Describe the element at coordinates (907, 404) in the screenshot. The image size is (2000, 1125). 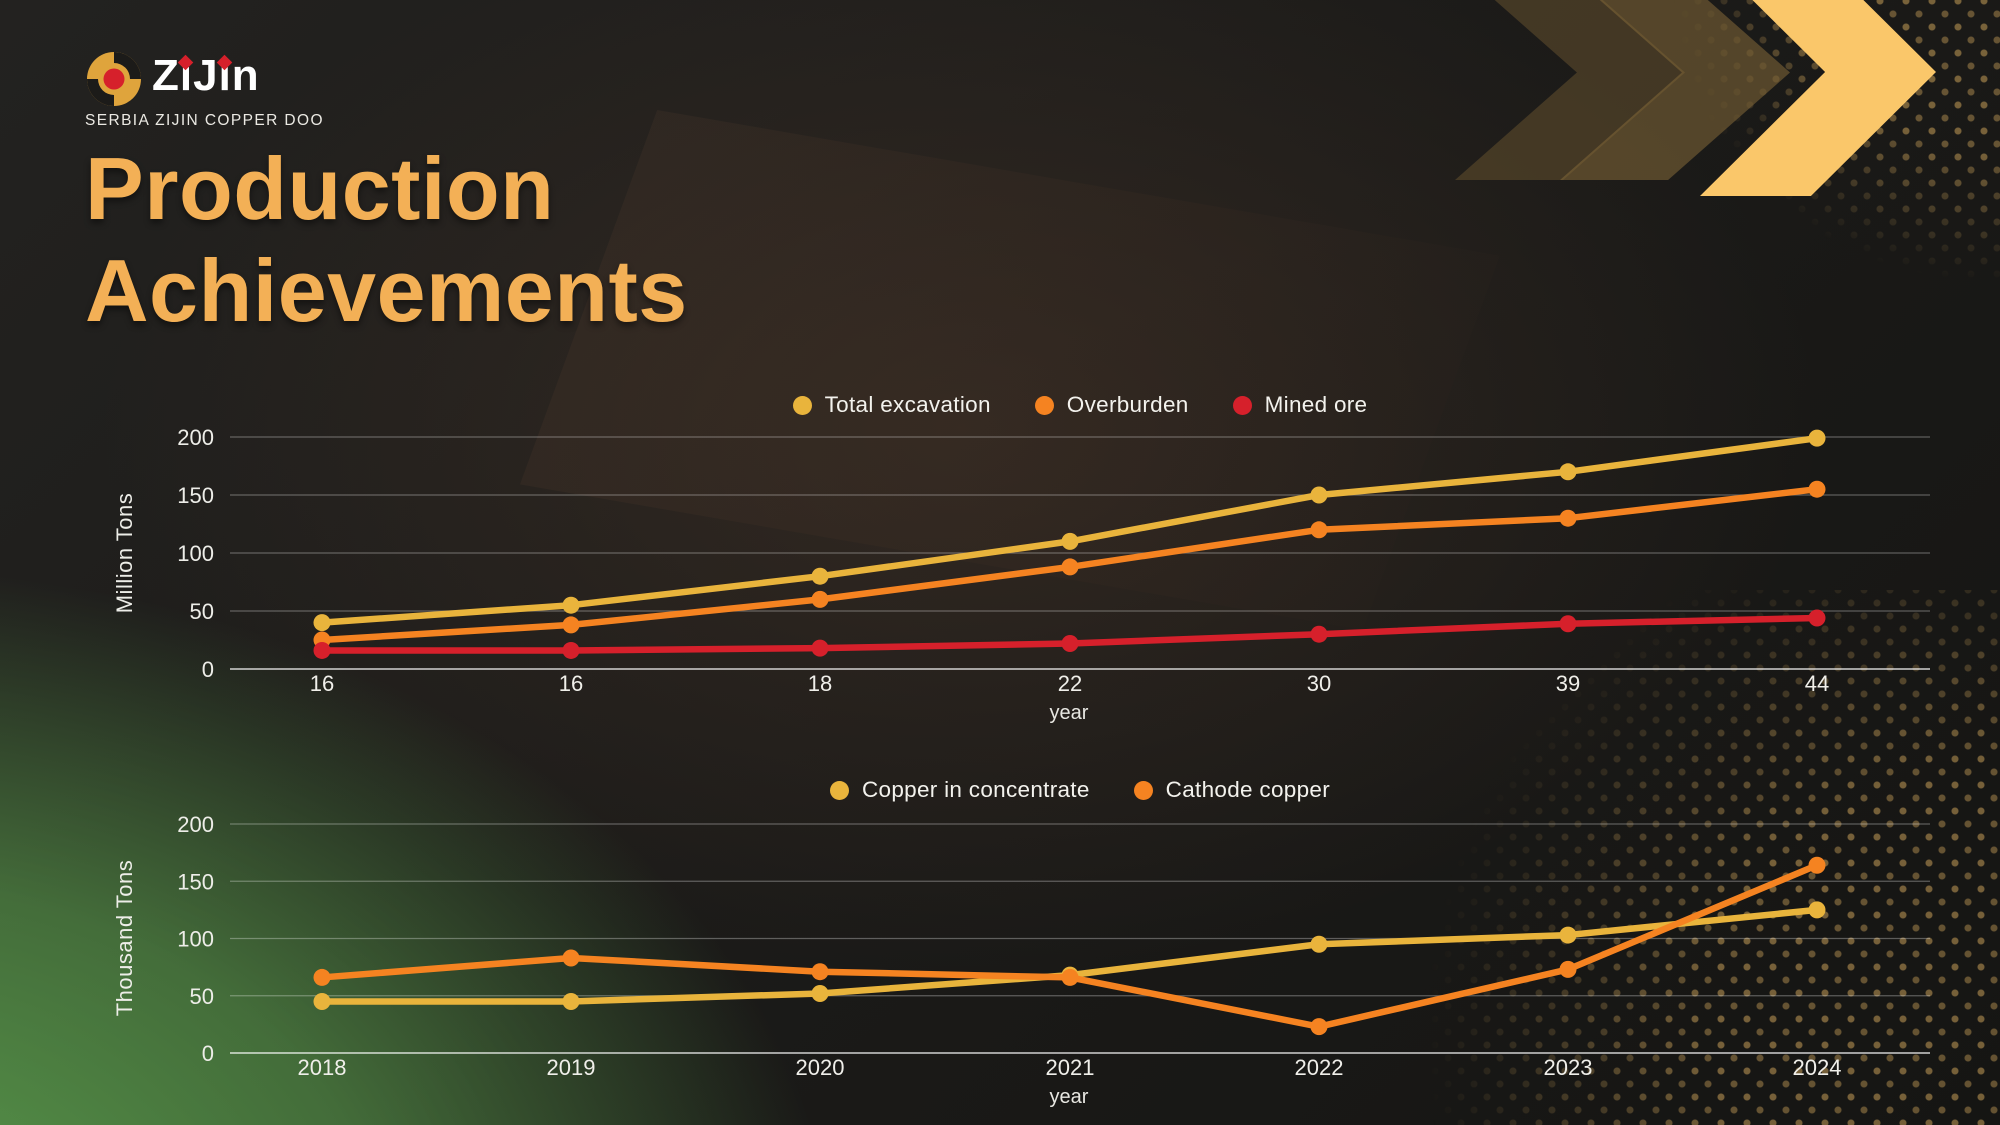
I see `legend-label: Total excavation` at that location.